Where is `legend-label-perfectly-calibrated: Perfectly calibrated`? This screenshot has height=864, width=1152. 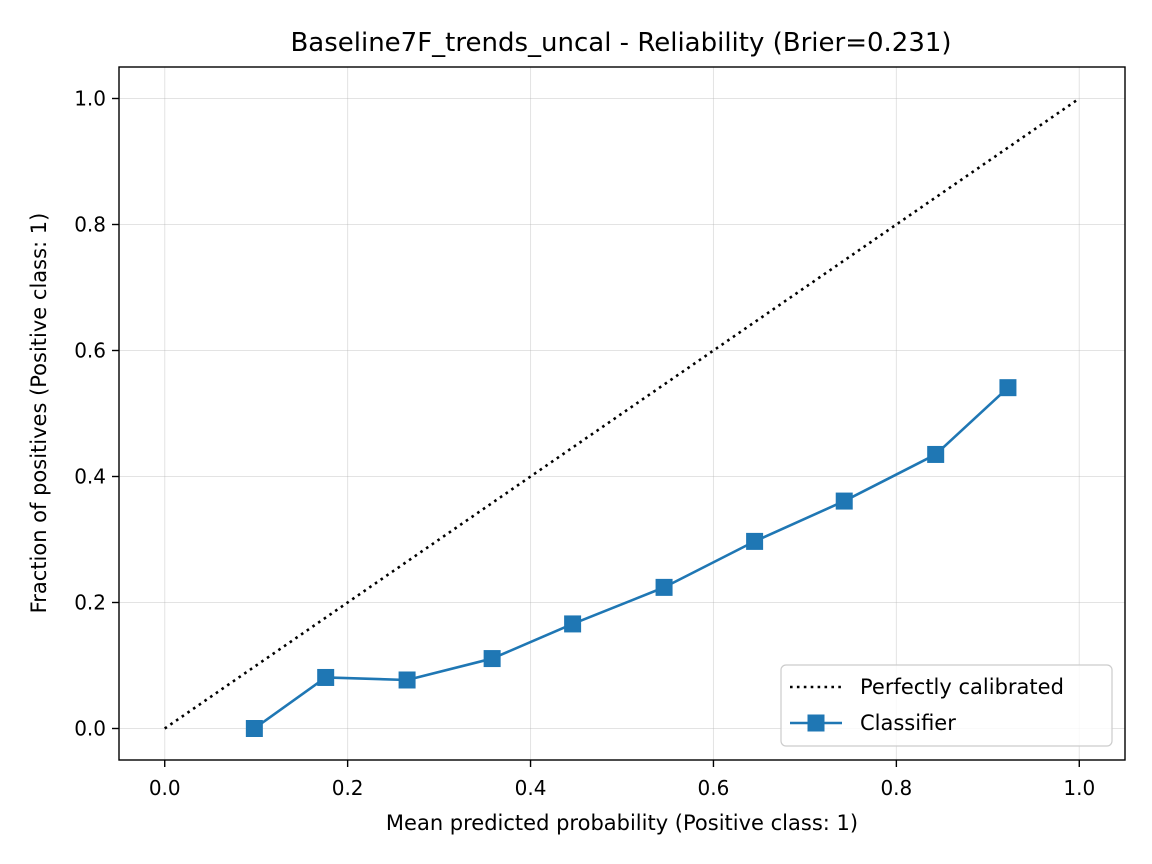
legend-label-perfectly-calibrated: Perfectly calibrated is located at coordinates (962, 687).